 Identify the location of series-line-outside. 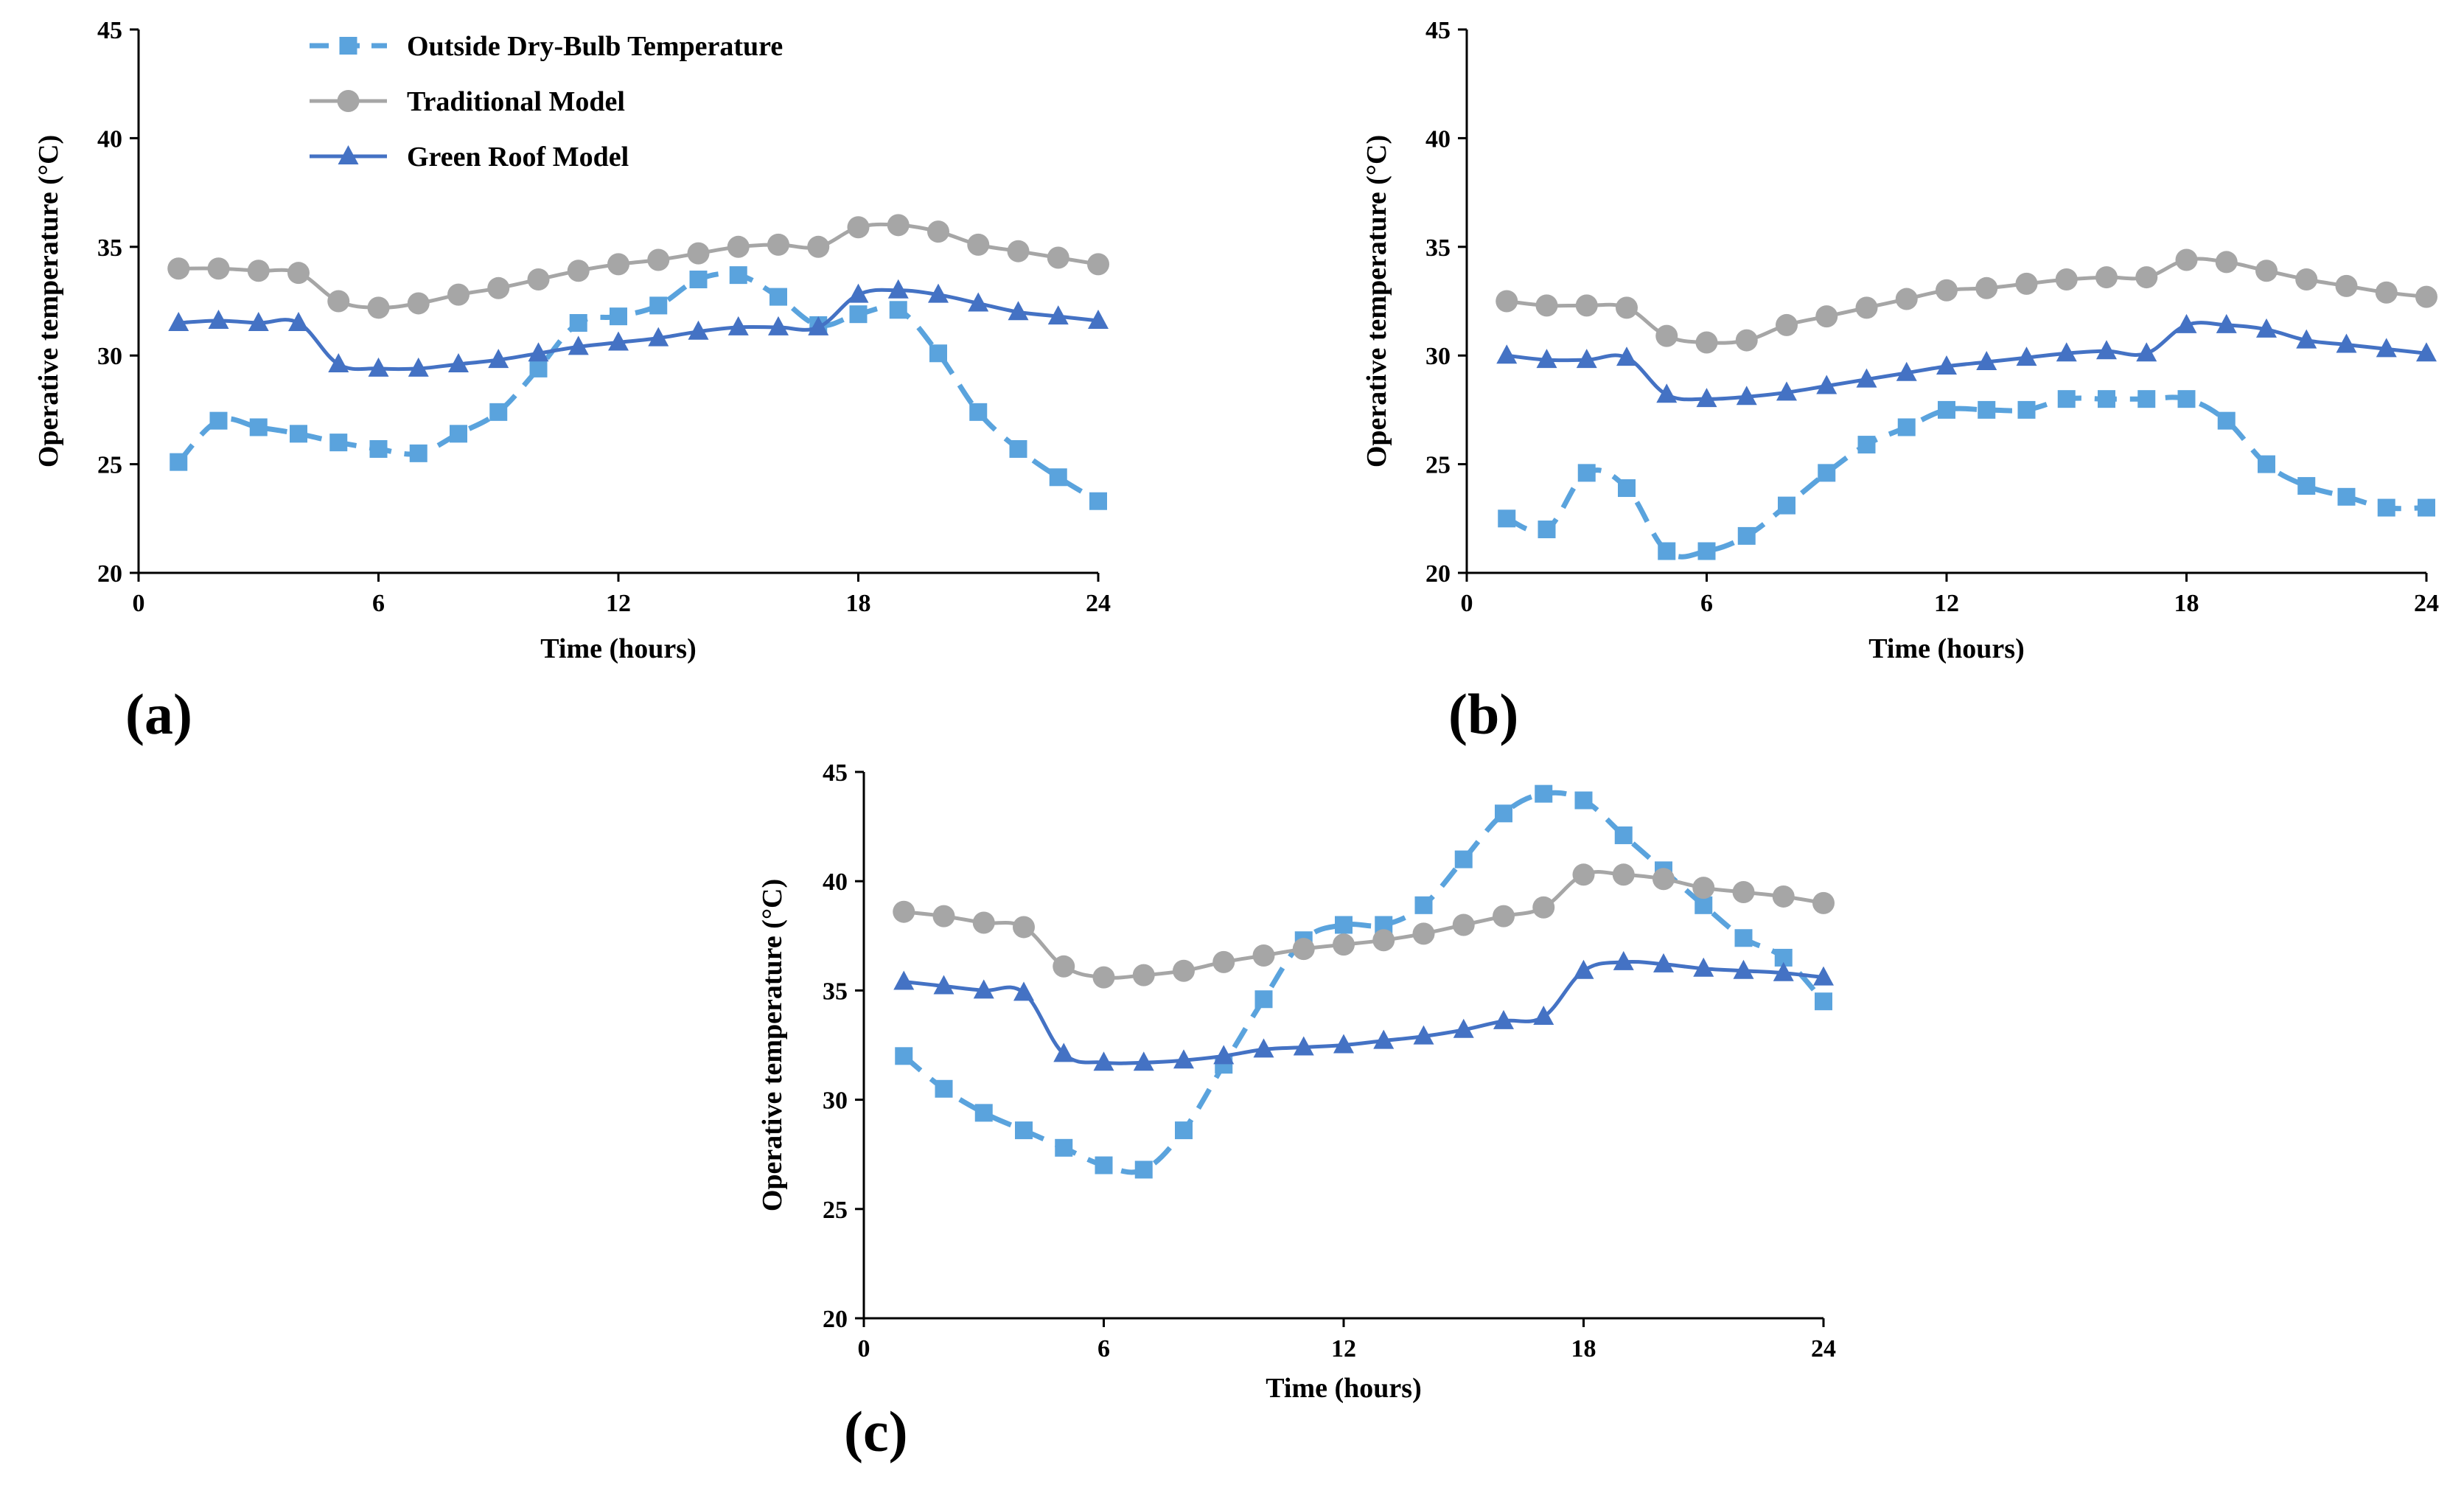
(1364, 982).